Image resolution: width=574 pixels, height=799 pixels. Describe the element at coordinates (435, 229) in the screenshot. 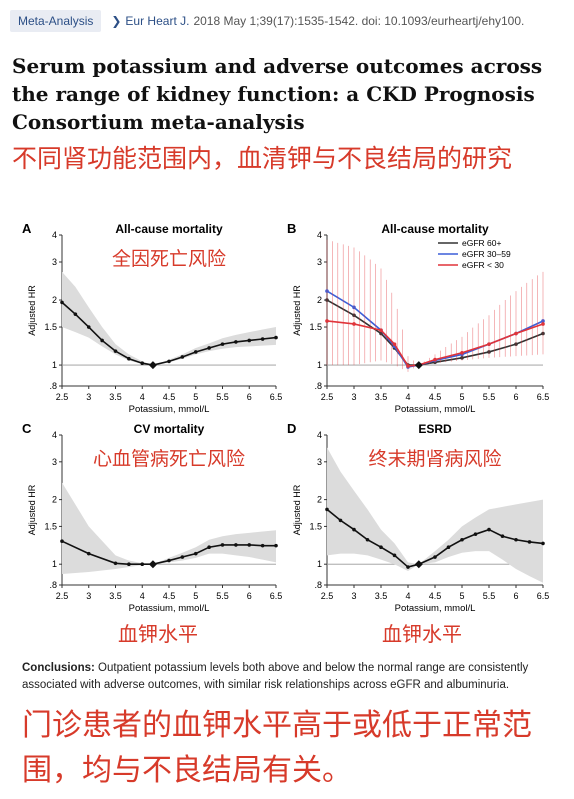

I see `panel-title: All-cause mortality` at that location.